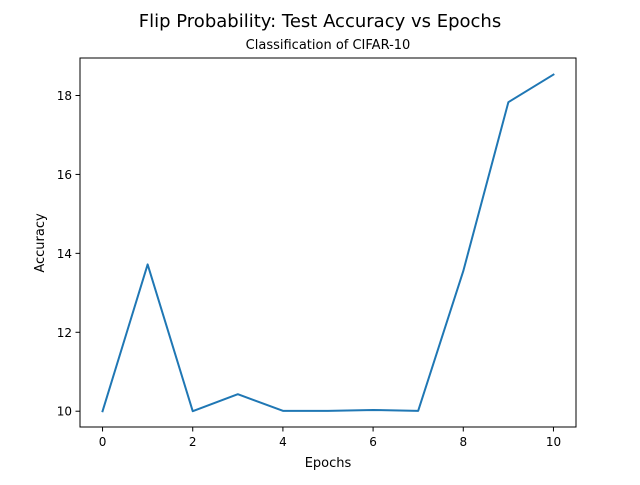 The height and width of the screenshot is (485, 640). I want to click on y-tick-label: 14, so click(64, 254).